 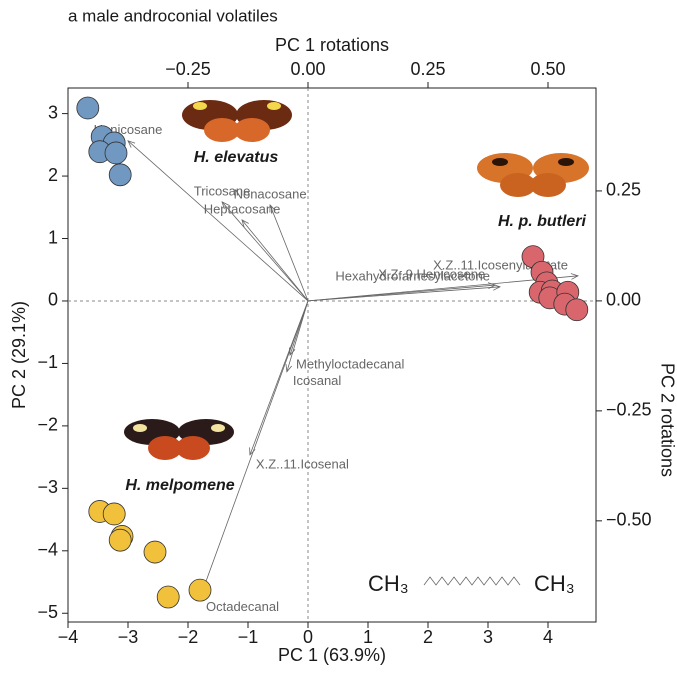 What do you see at coordinates (623, 190) in the screenshot?
I see `y2-tick-label: 0.25` at bounding box center [623, 190].